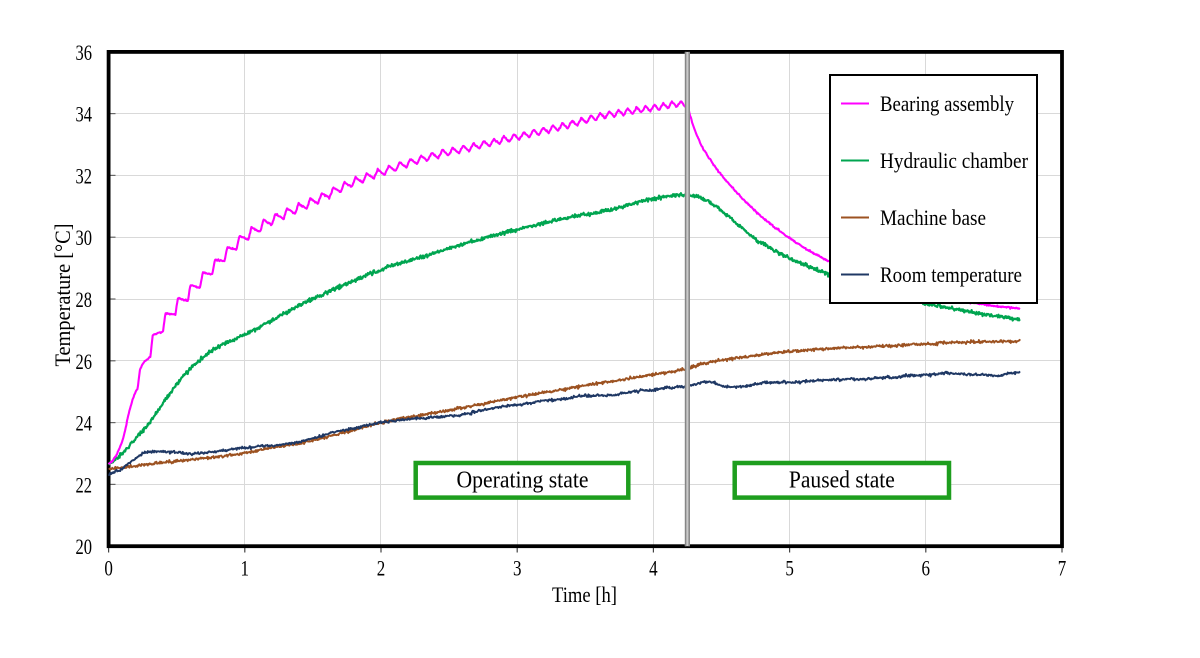  Describe the element at coordinates (951, 274) in the screenshot. I see `svg-text: Room temperature` at that location.